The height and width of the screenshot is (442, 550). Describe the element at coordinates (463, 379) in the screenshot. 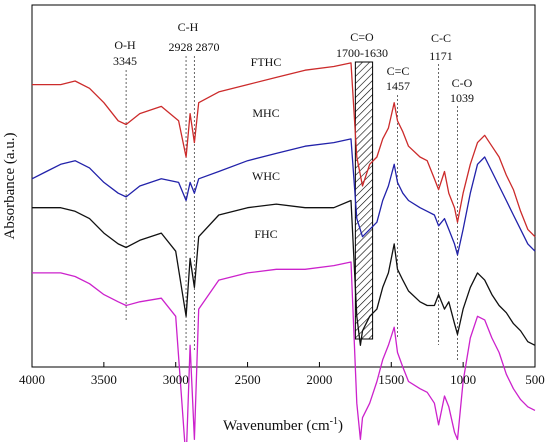

I see `x-tick-label: 1000` at that location.